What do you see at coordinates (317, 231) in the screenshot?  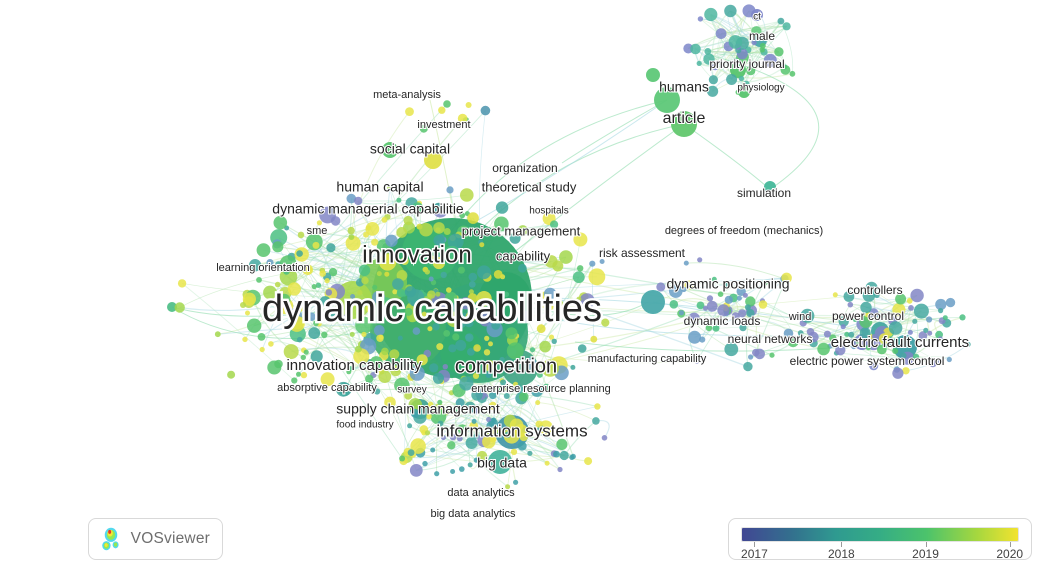 I see `keyword-label: sme` at bounding box center [317, 231].